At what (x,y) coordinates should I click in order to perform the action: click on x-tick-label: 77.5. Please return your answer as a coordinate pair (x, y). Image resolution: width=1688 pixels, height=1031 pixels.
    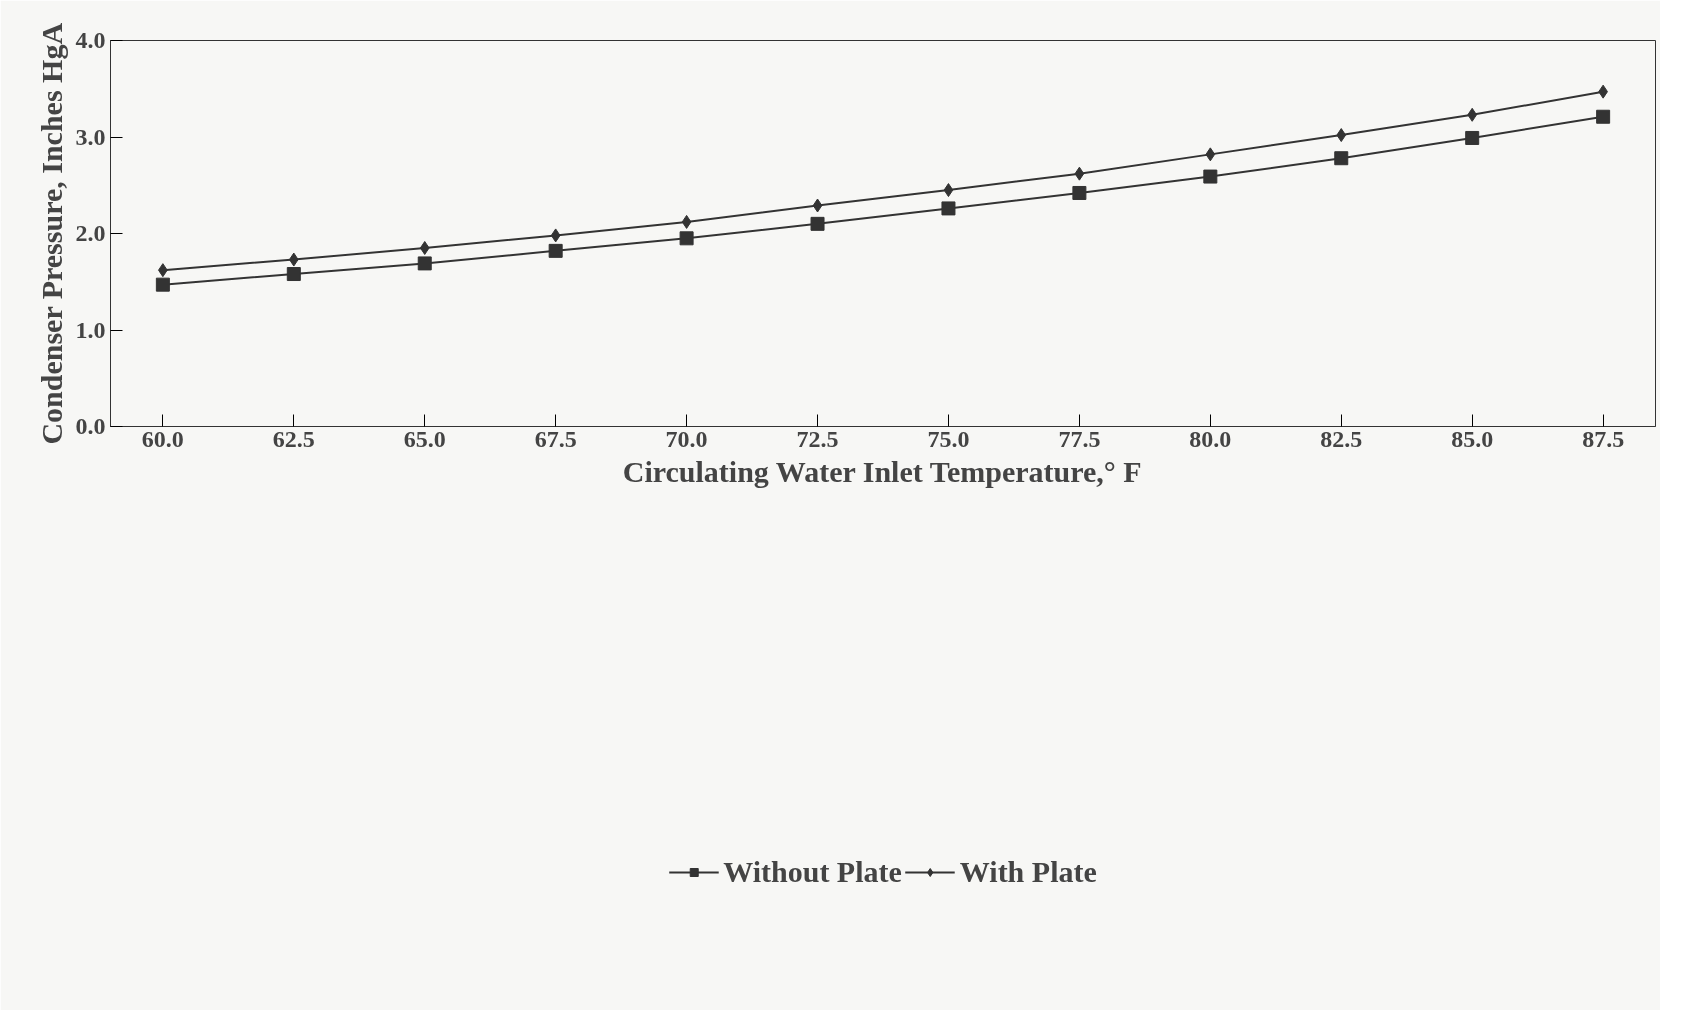
    Looking at the image, I should click on (1079, 438).